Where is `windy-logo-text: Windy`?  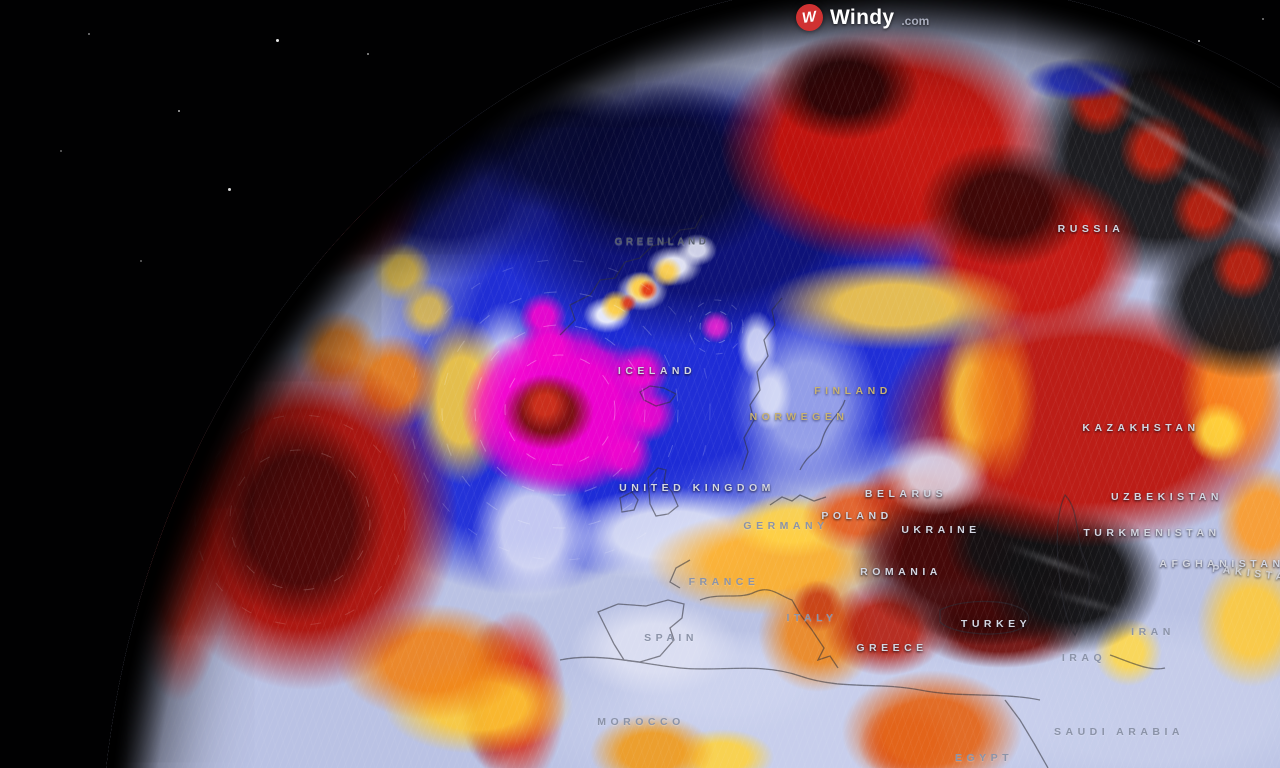 windy-logo-text: Windy is located at coordinates (862, 17).